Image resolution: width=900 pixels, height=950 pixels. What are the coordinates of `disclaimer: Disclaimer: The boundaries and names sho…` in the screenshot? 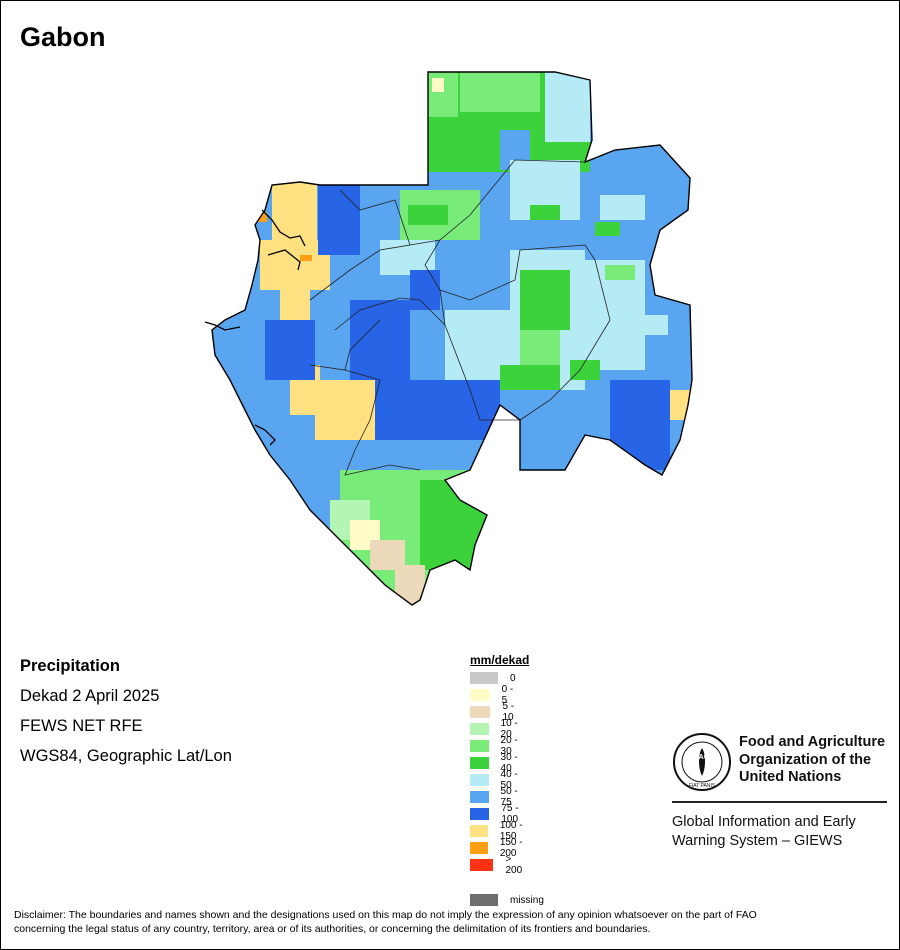 It's located at (451, 922).